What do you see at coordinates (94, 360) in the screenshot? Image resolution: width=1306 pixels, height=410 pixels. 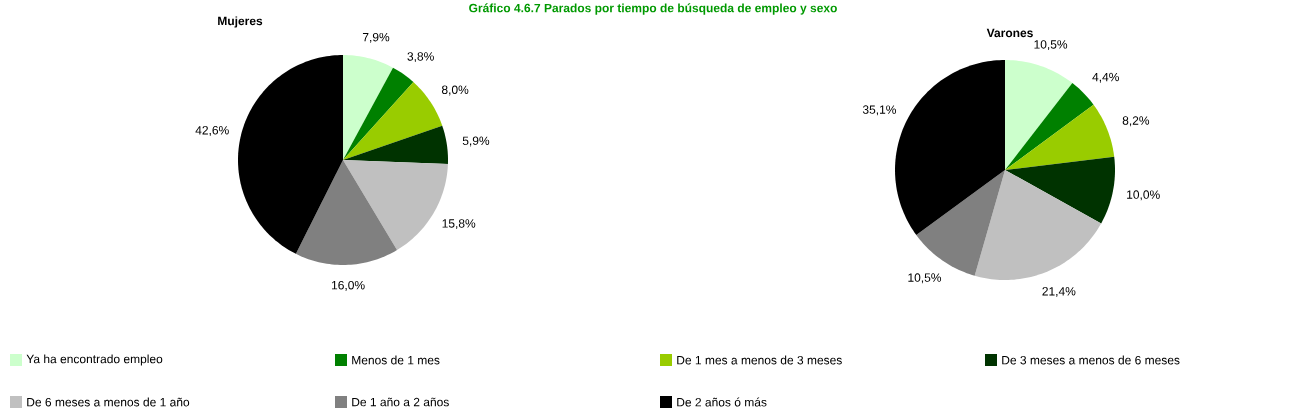 I see `legend-label: Ya ha encontrado empleo` at bounding box center [94, 360].